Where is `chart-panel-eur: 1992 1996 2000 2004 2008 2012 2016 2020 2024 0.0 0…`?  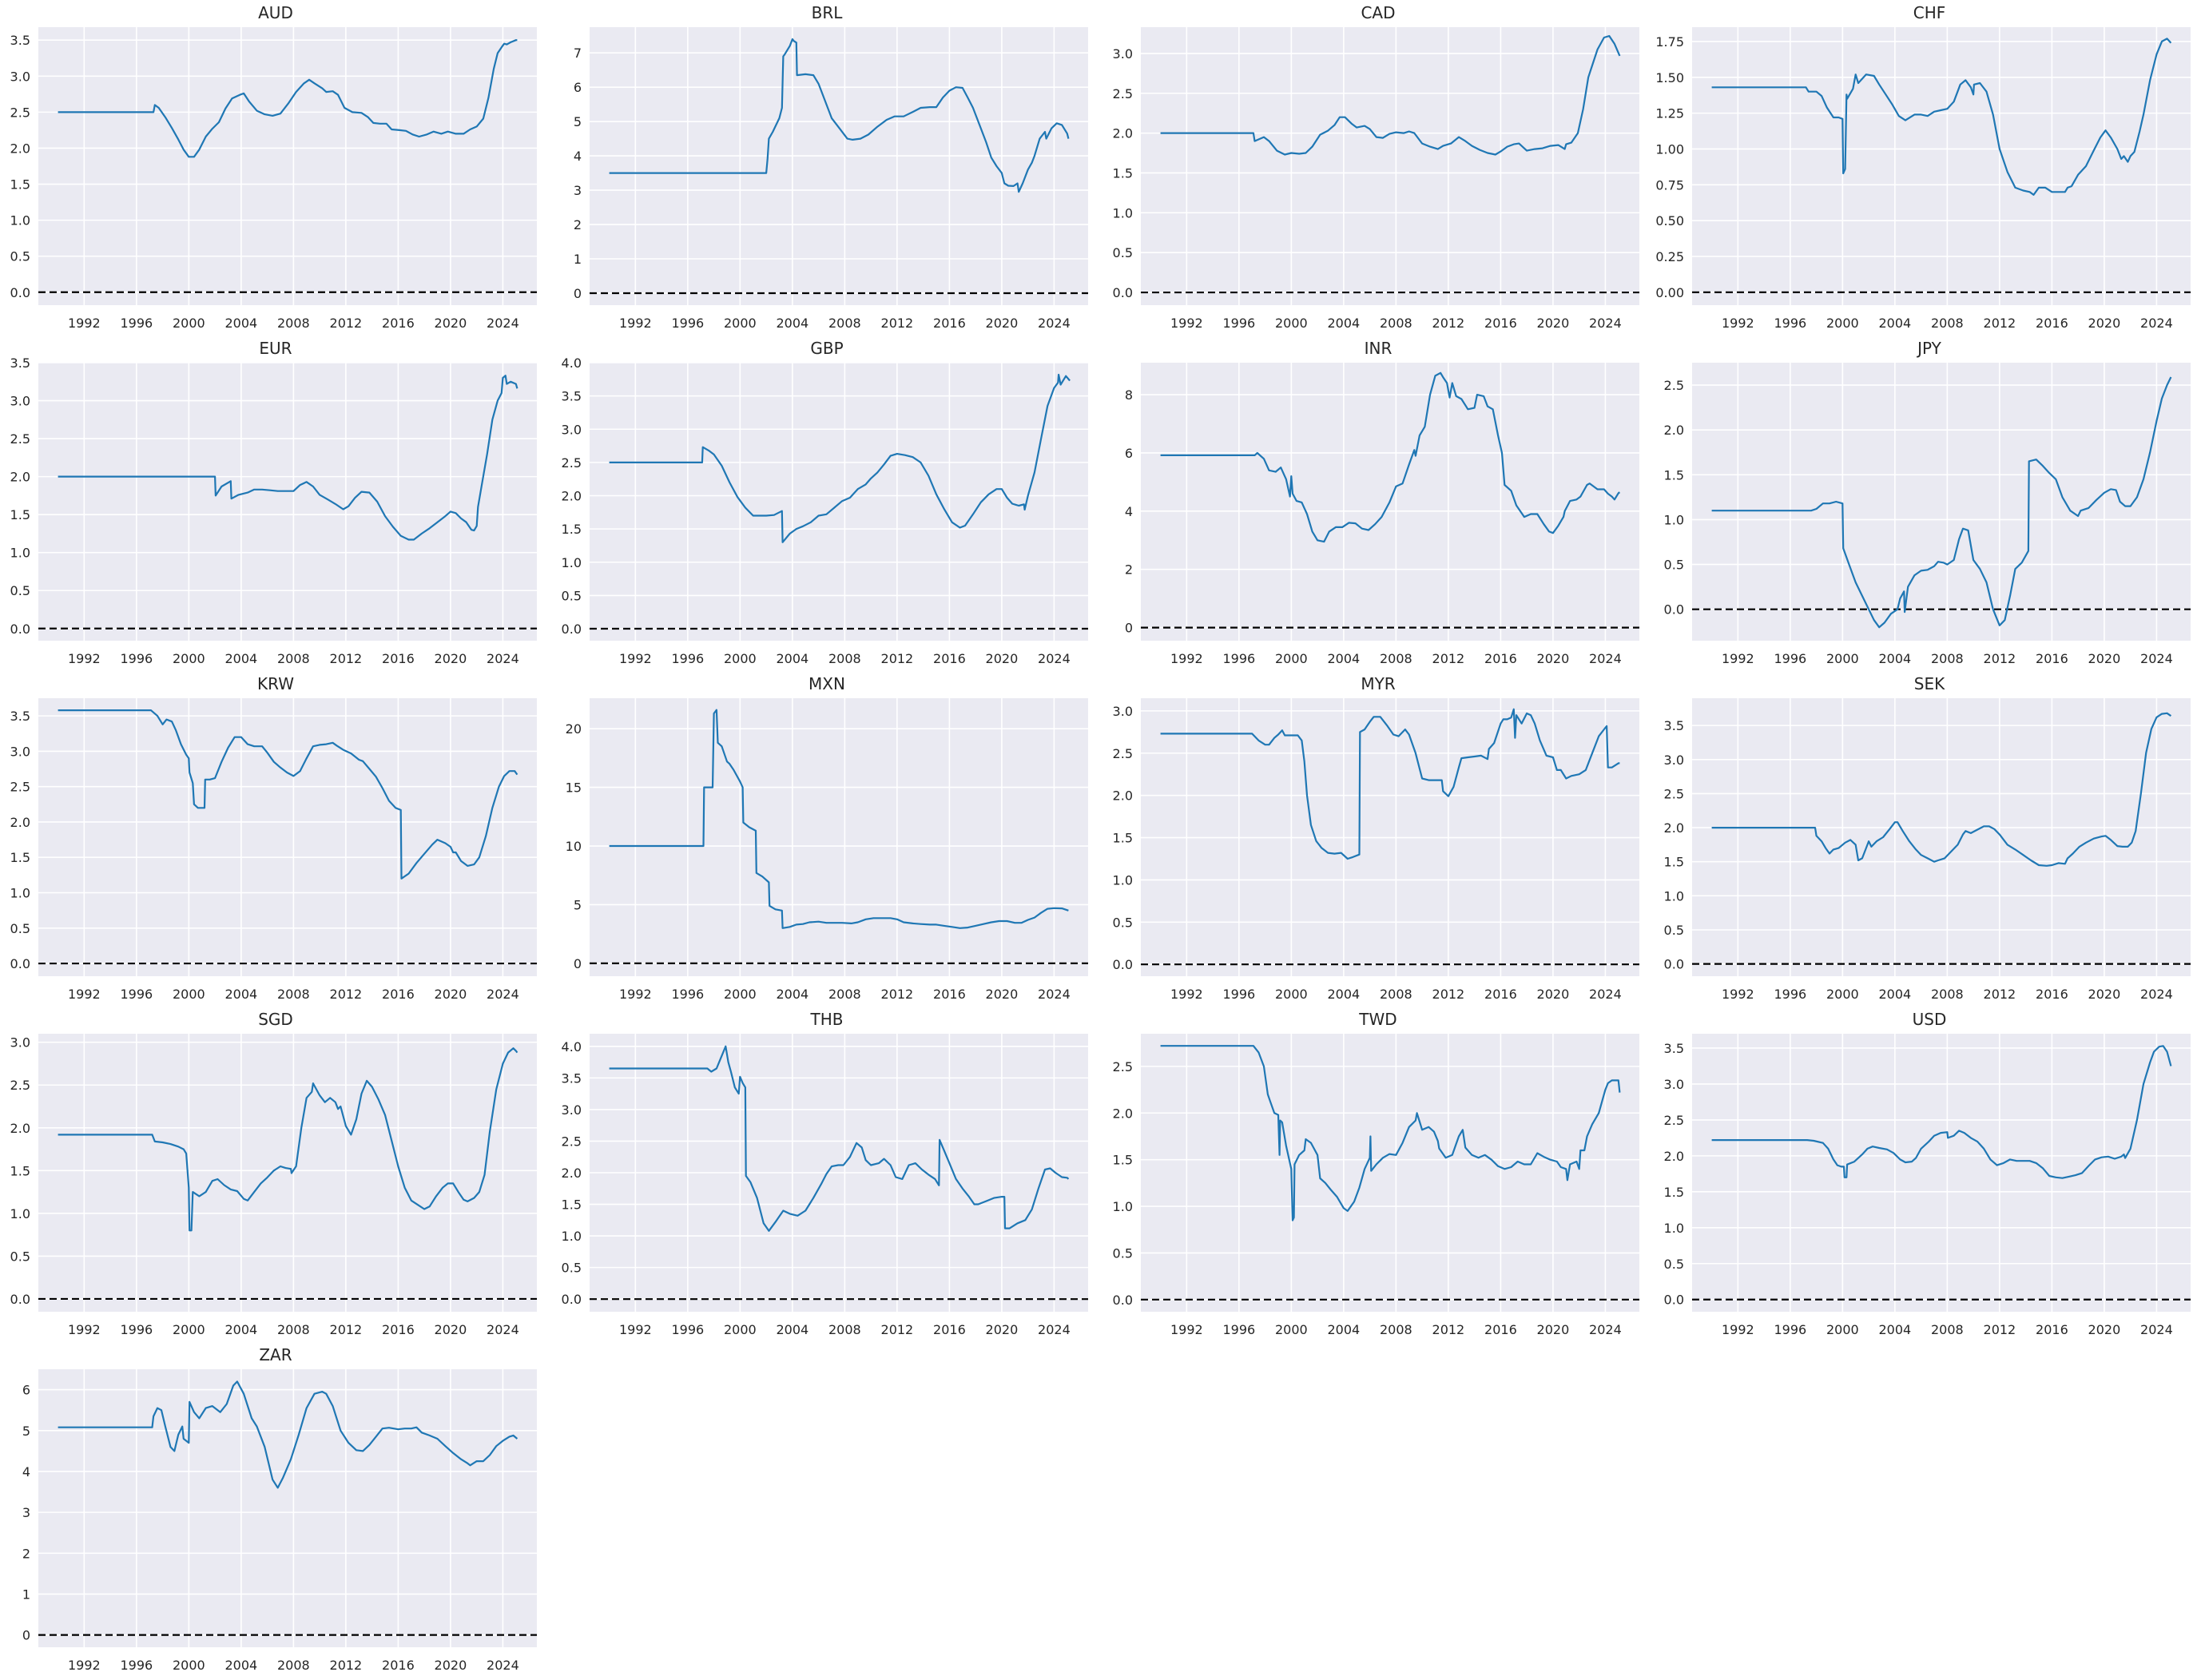
chart-panel-eur: 1992 1996 2000 2004 2008 2012 2016 2020 2024 0.0 0… is located at coordinates (275, 503).